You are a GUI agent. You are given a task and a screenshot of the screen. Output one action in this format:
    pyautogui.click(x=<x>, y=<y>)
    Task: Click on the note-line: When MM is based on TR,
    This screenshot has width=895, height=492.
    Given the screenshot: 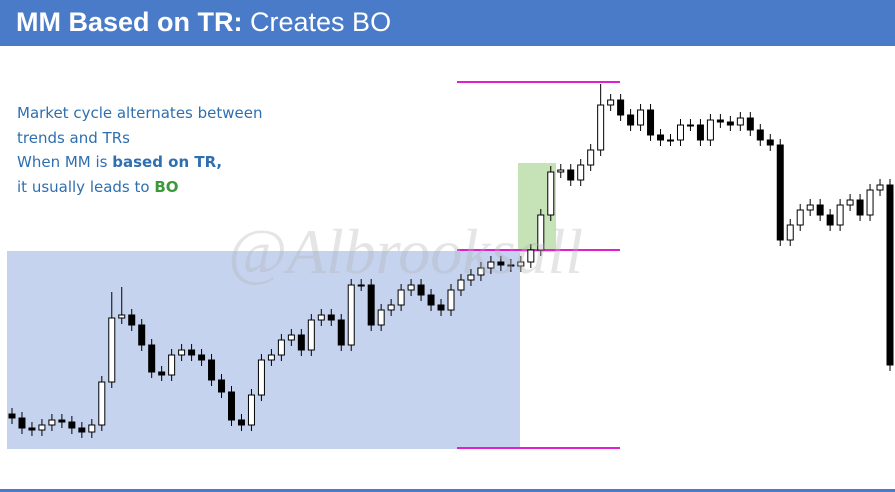 What is the action you would take?
    pyautogui.click(x=140, y=162)
    